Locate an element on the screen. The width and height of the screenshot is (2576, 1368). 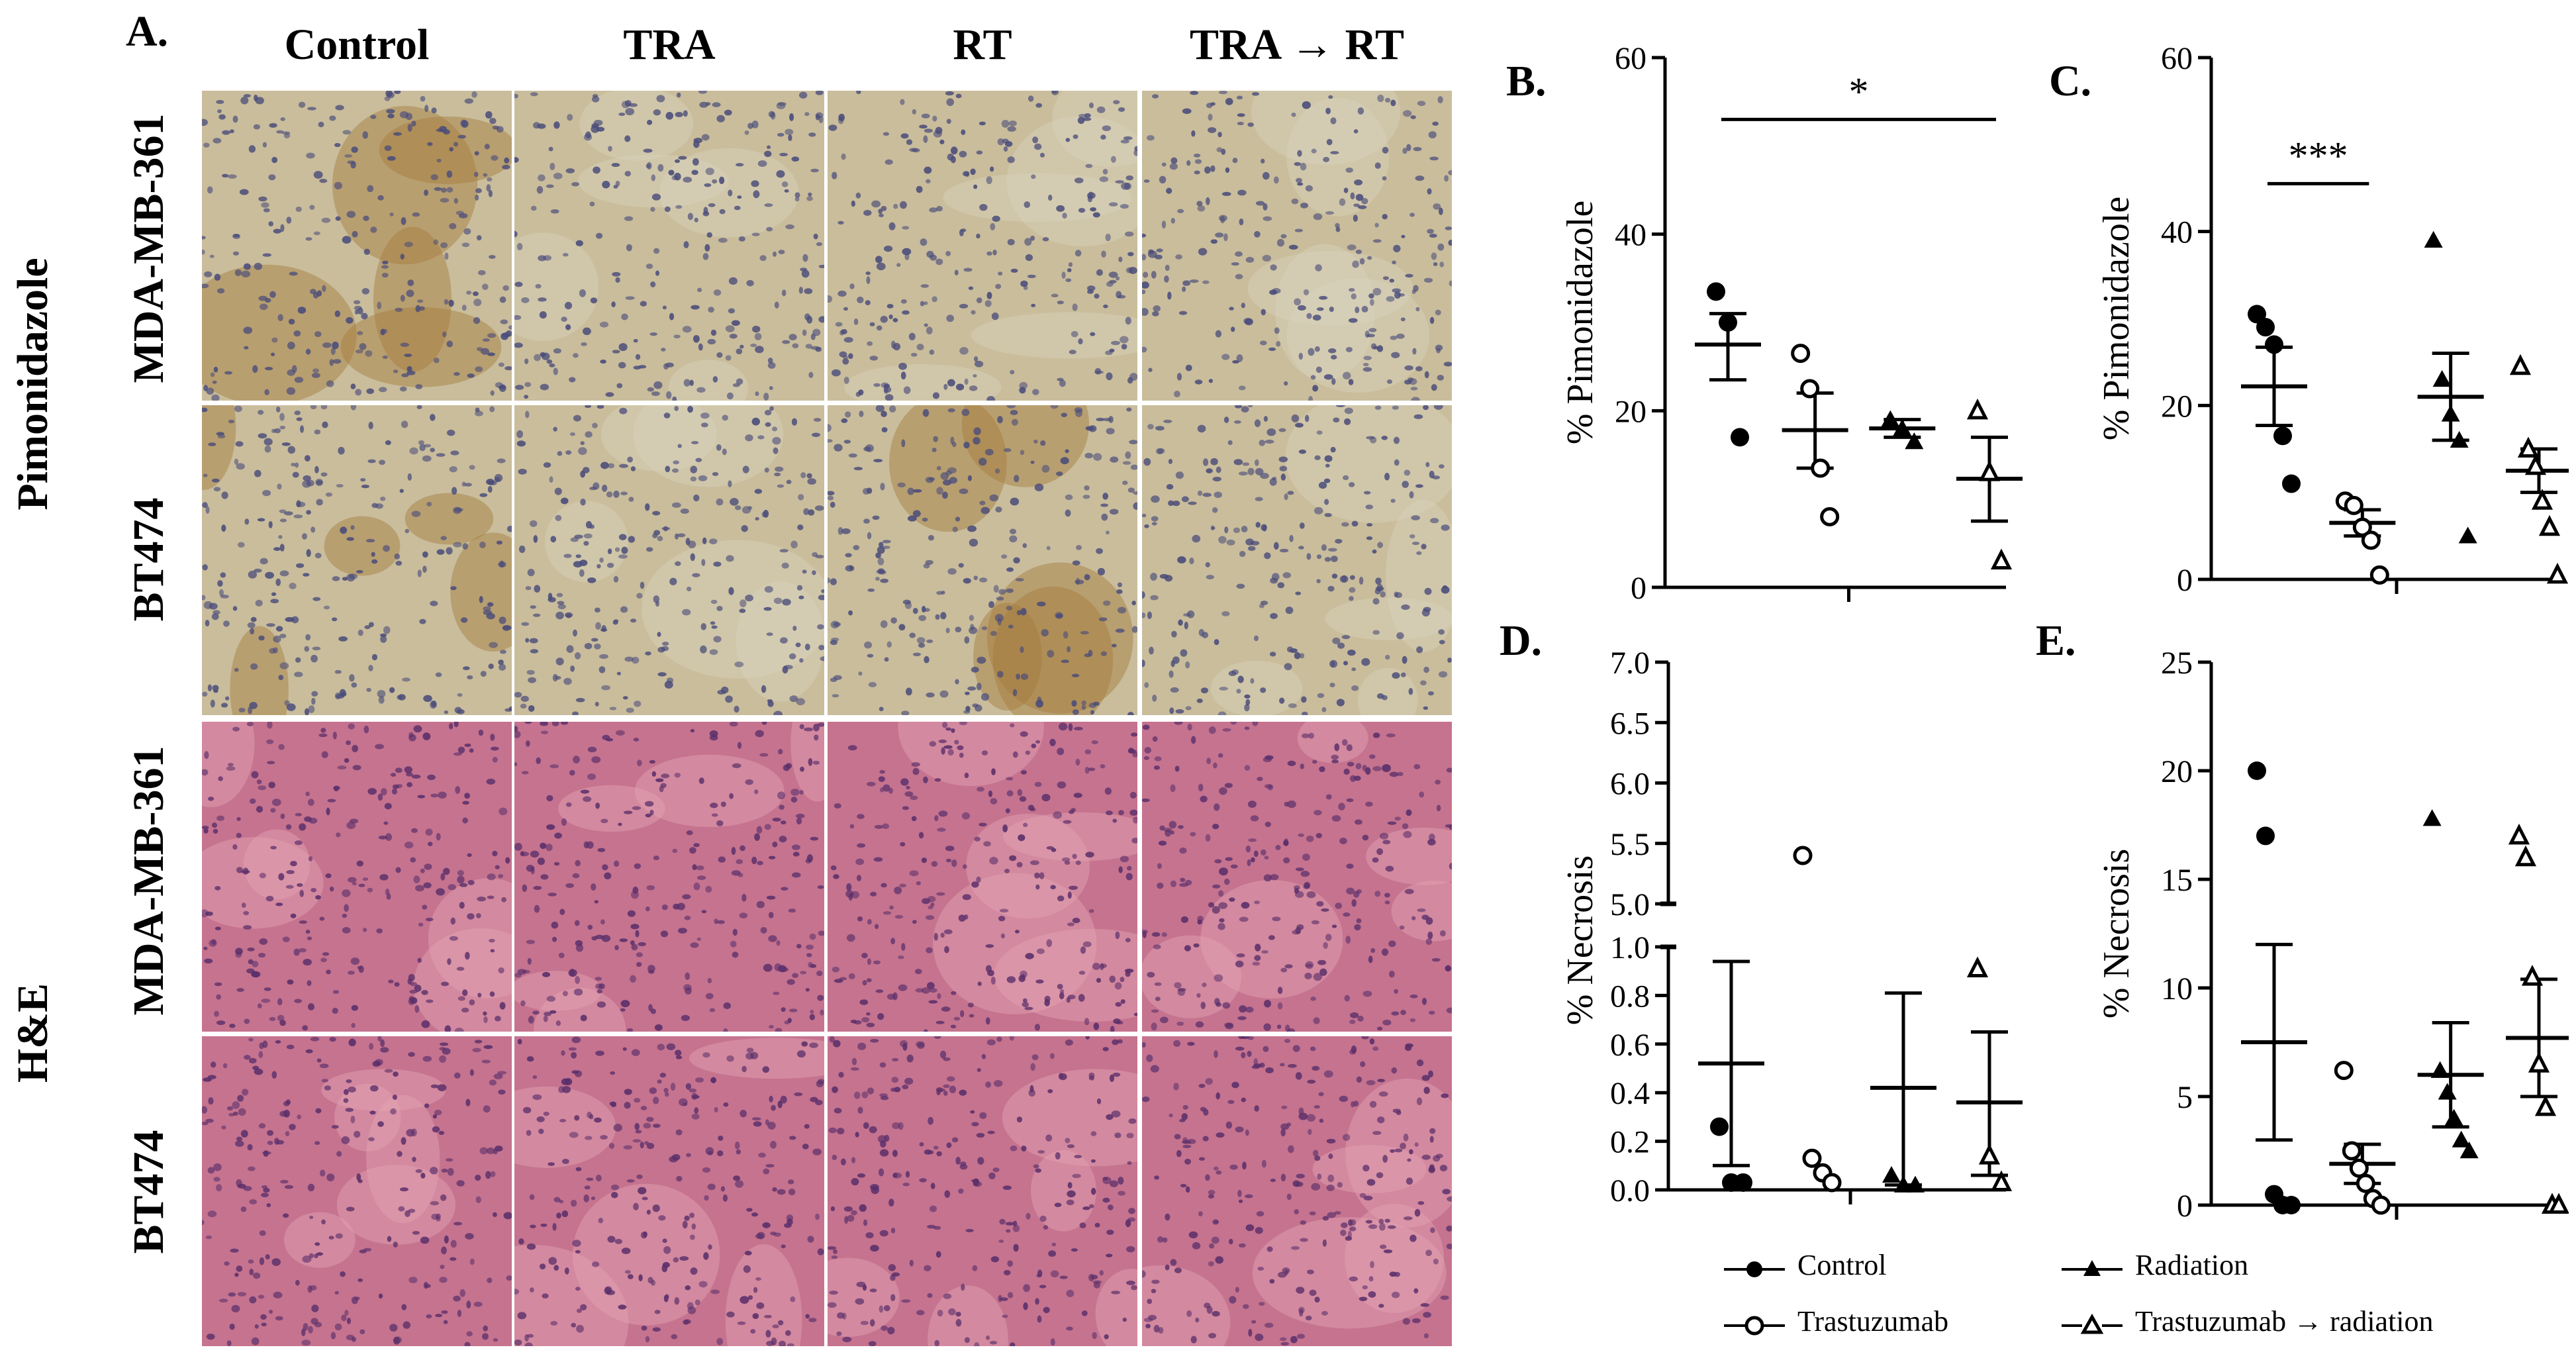
legend-label-radiation: Radiation is located at coordinates (2192, 1265).